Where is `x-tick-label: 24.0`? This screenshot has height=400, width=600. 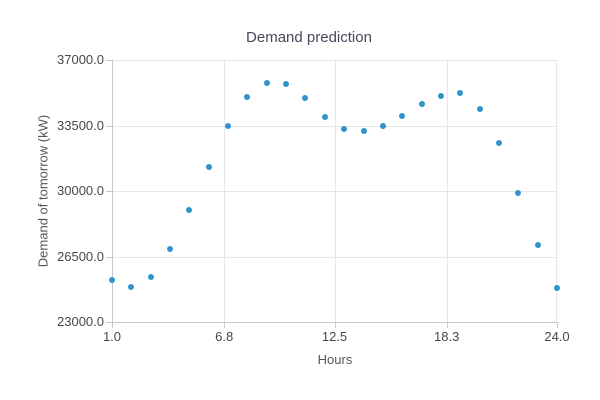
x-tick-label: 24.0 is located at coordinates (557, 336).